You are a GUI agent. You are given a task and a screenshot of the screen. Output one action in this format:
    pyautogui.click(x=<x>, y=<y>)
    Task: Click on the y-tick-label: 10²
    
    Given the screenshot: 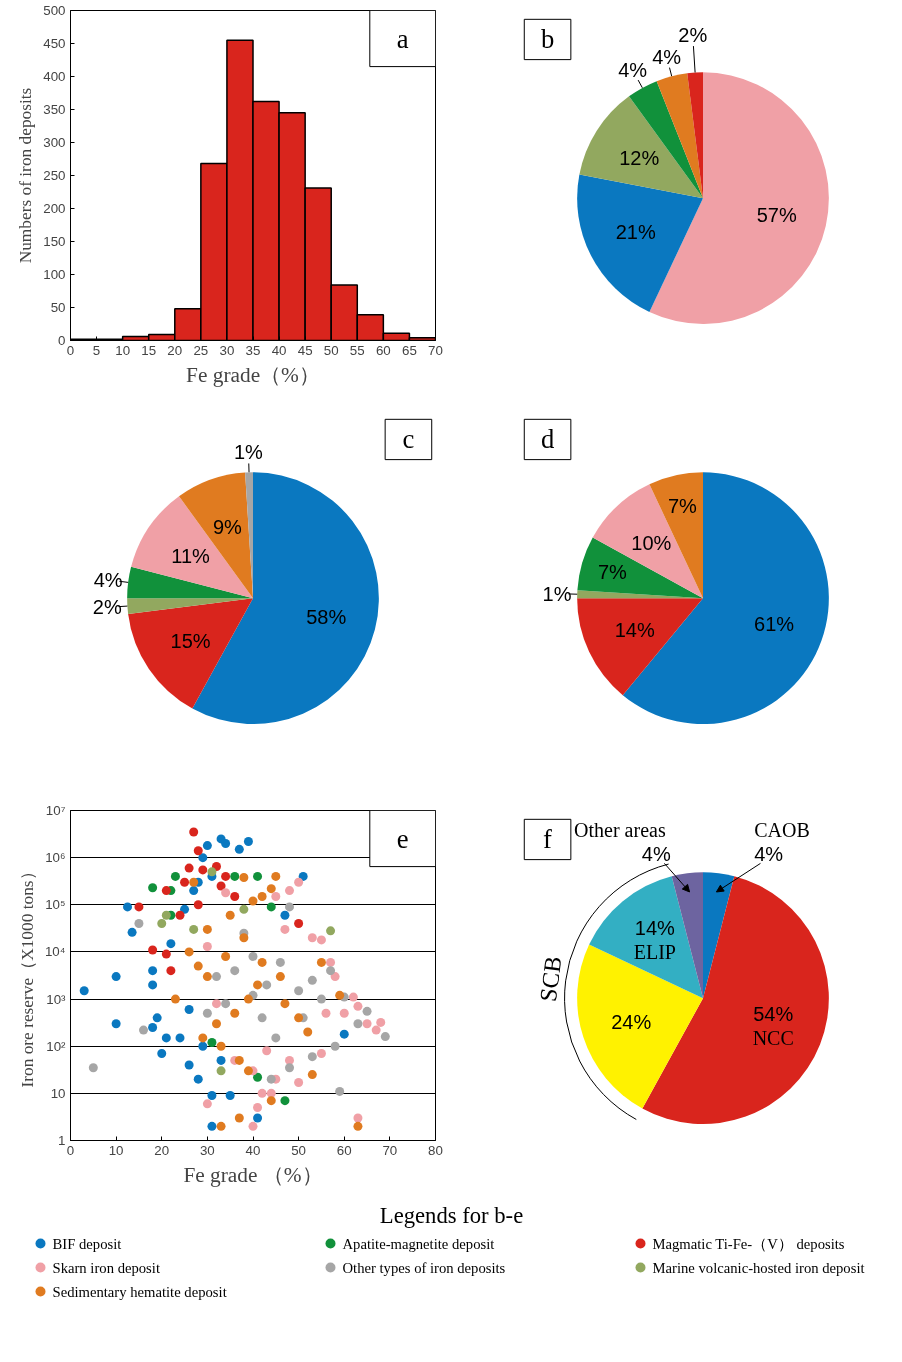 What is the action you would take?
    pyautogui.click(x=56, y=1046)
    